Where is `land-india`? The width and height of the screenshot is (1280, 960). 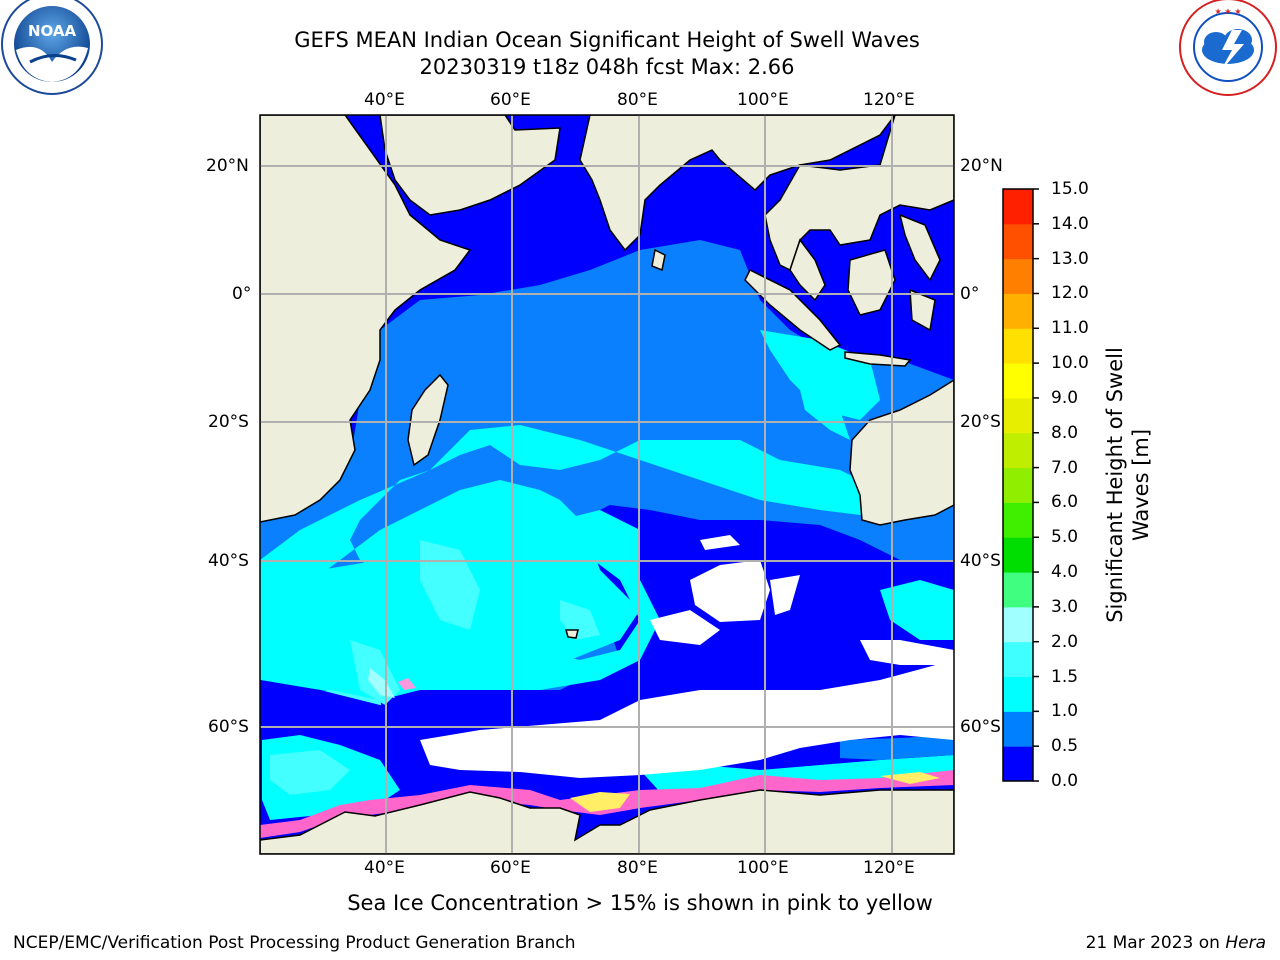 land-india is located at coordinates (737, 183).